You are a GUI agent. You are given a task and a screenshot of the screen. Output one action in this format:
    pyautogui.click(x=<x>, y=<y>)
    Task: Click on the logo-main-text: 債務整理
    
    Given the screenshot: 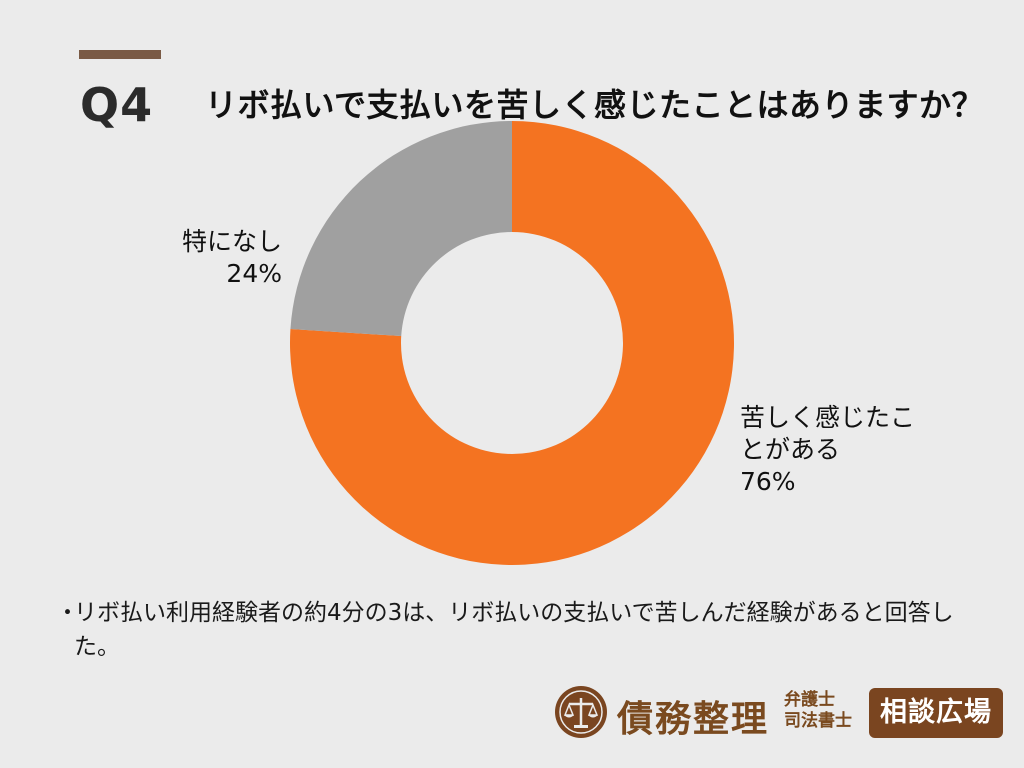 What is the action you would take?
    pyautogui.click(x=693, y=719)
    